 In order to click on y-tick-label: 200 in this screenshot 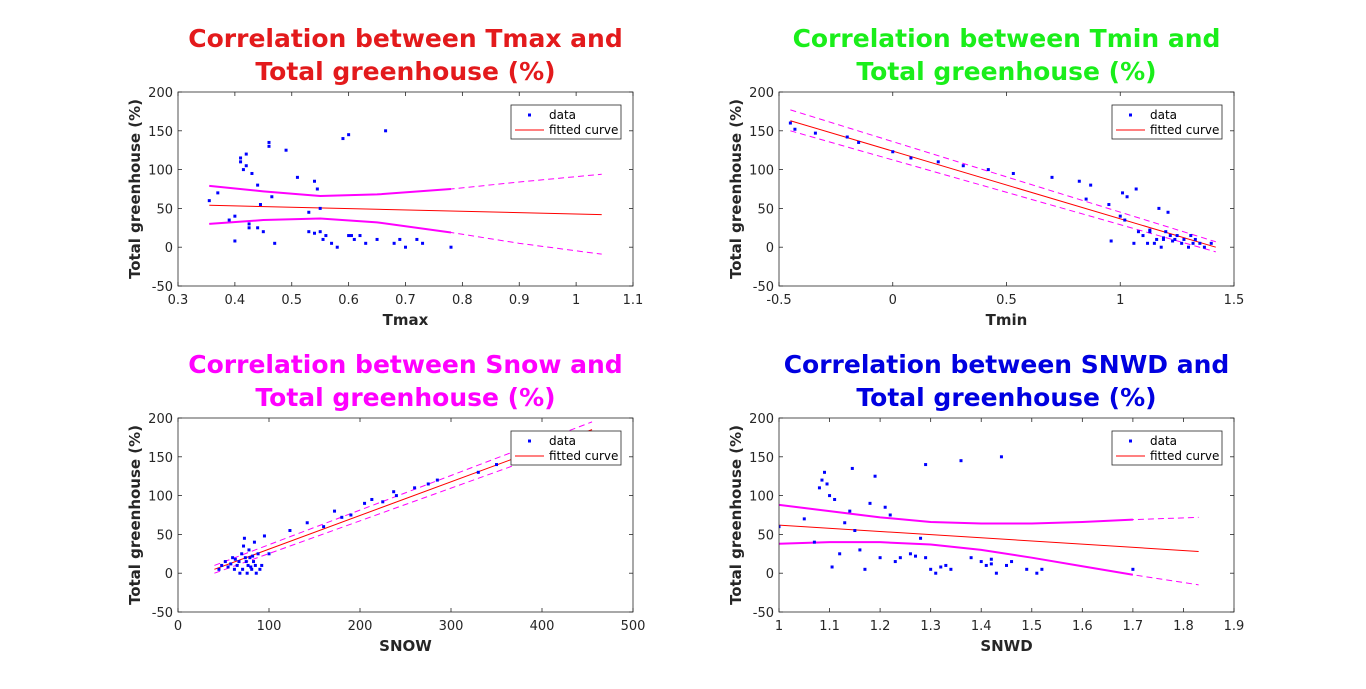, I will do `click(160, 93)`.